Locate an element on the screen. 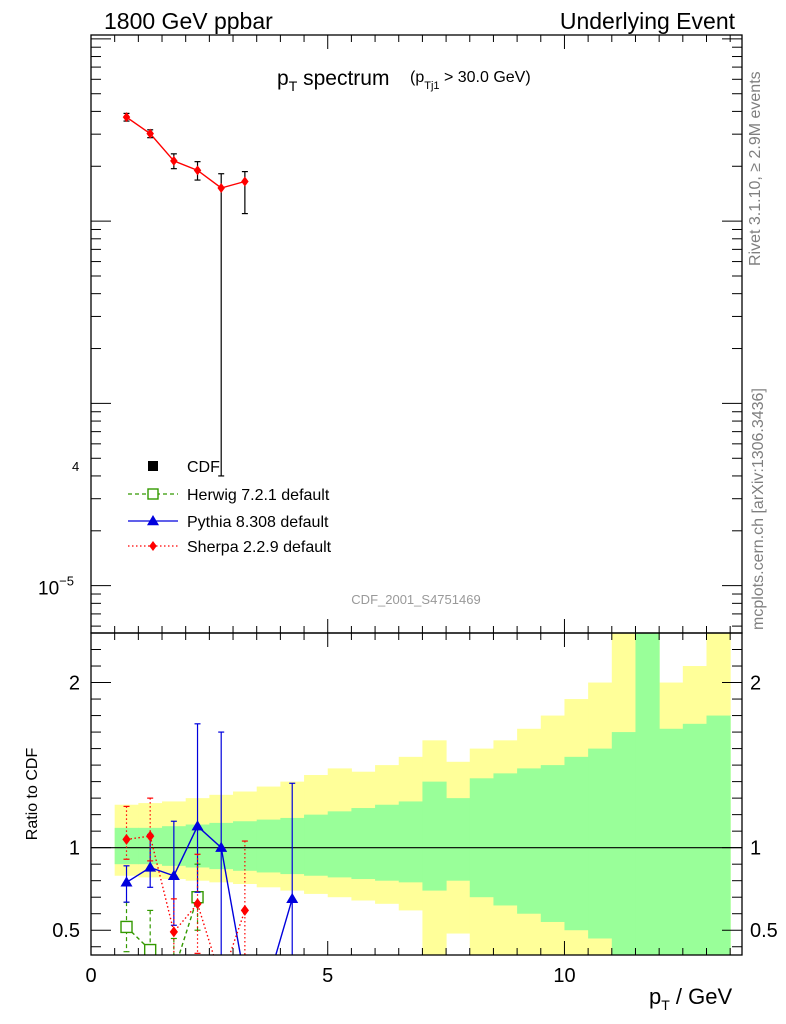  cut-a: (p is located at coordinates (417, 77).